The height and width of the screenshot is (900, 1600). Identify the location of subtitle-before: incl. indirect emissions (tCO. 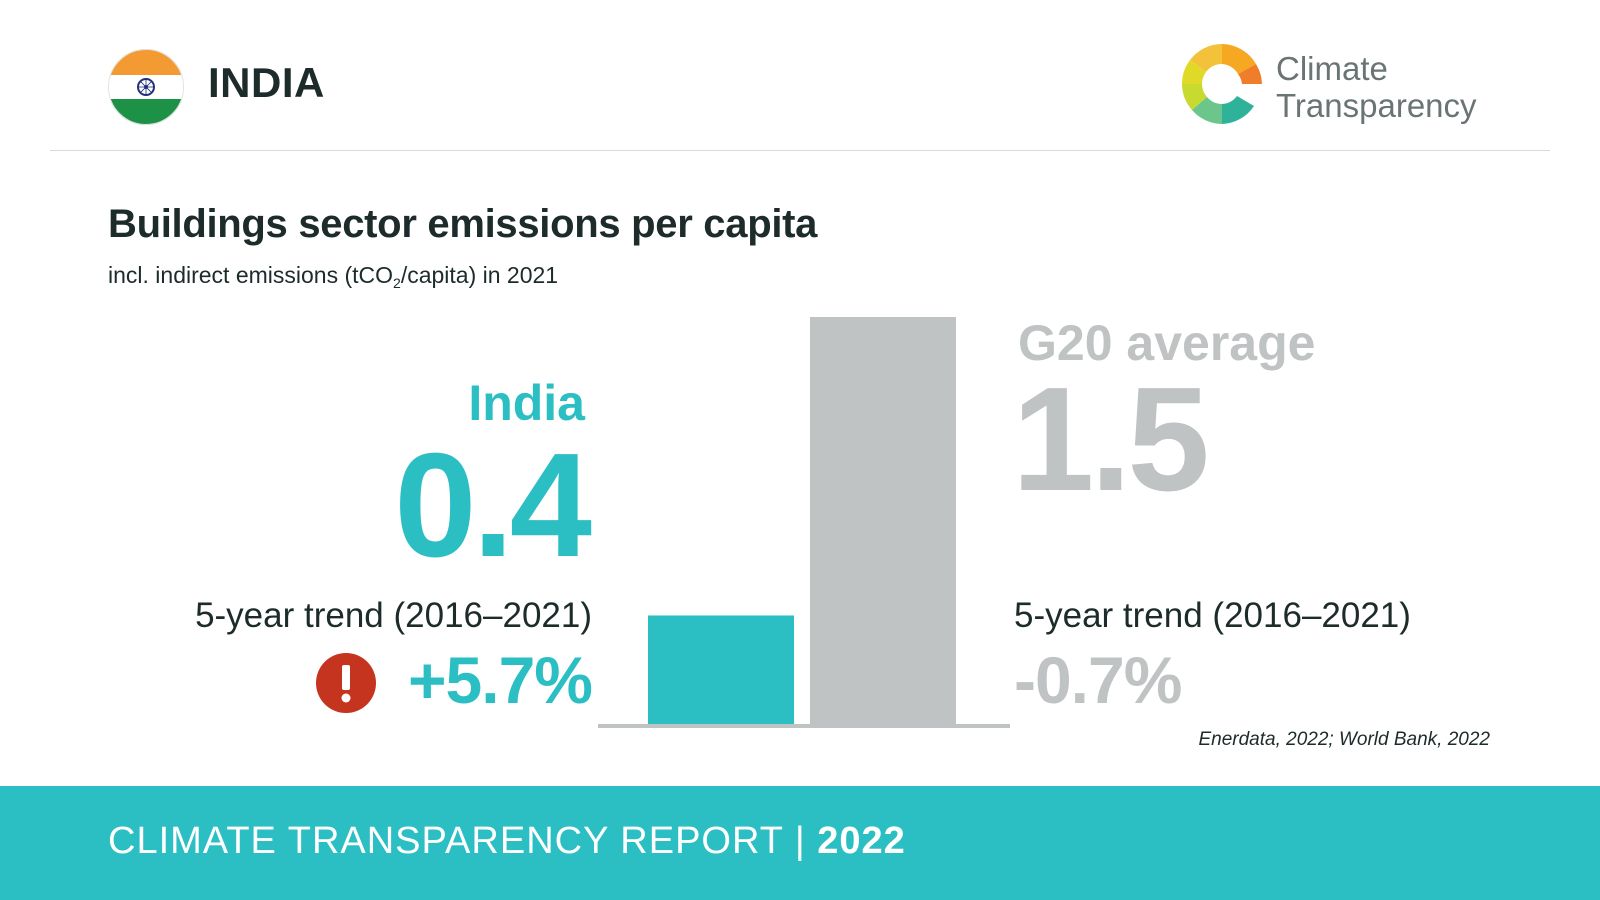
(251, 275).